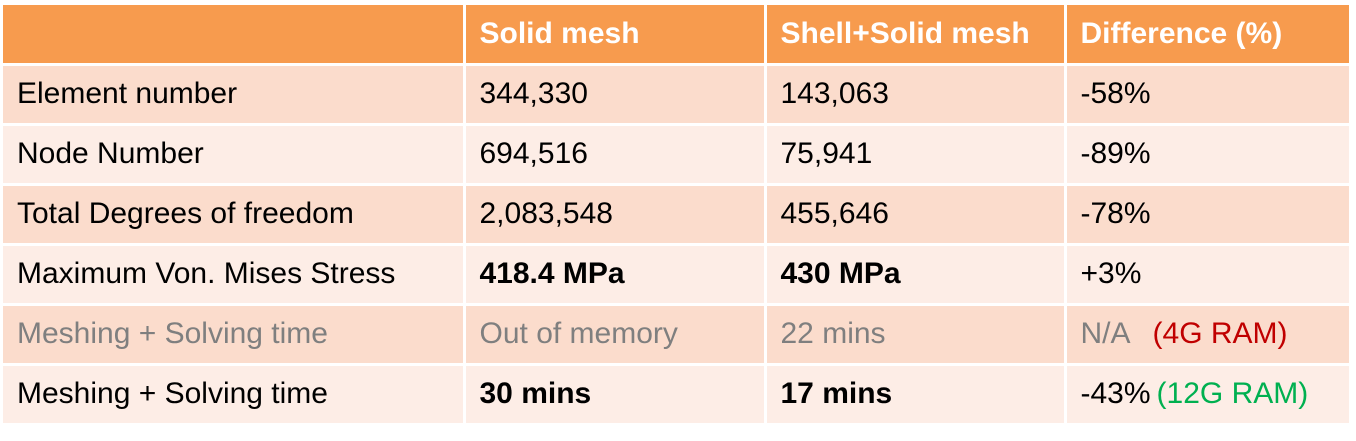  I want to click on table-row: Node Number 694,516 75,941 -89%, so click(677, 155).